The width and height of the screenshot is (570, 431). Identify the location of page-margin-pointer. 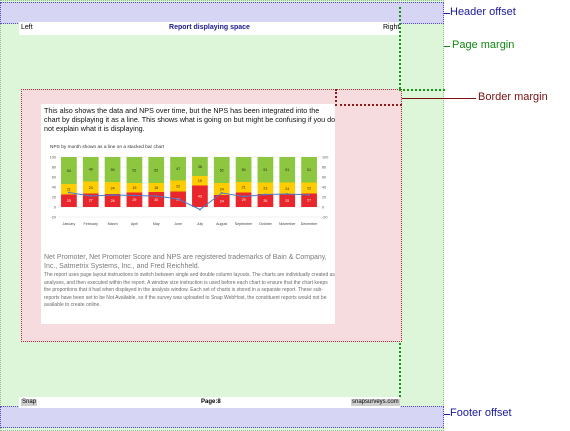
(447, 46).